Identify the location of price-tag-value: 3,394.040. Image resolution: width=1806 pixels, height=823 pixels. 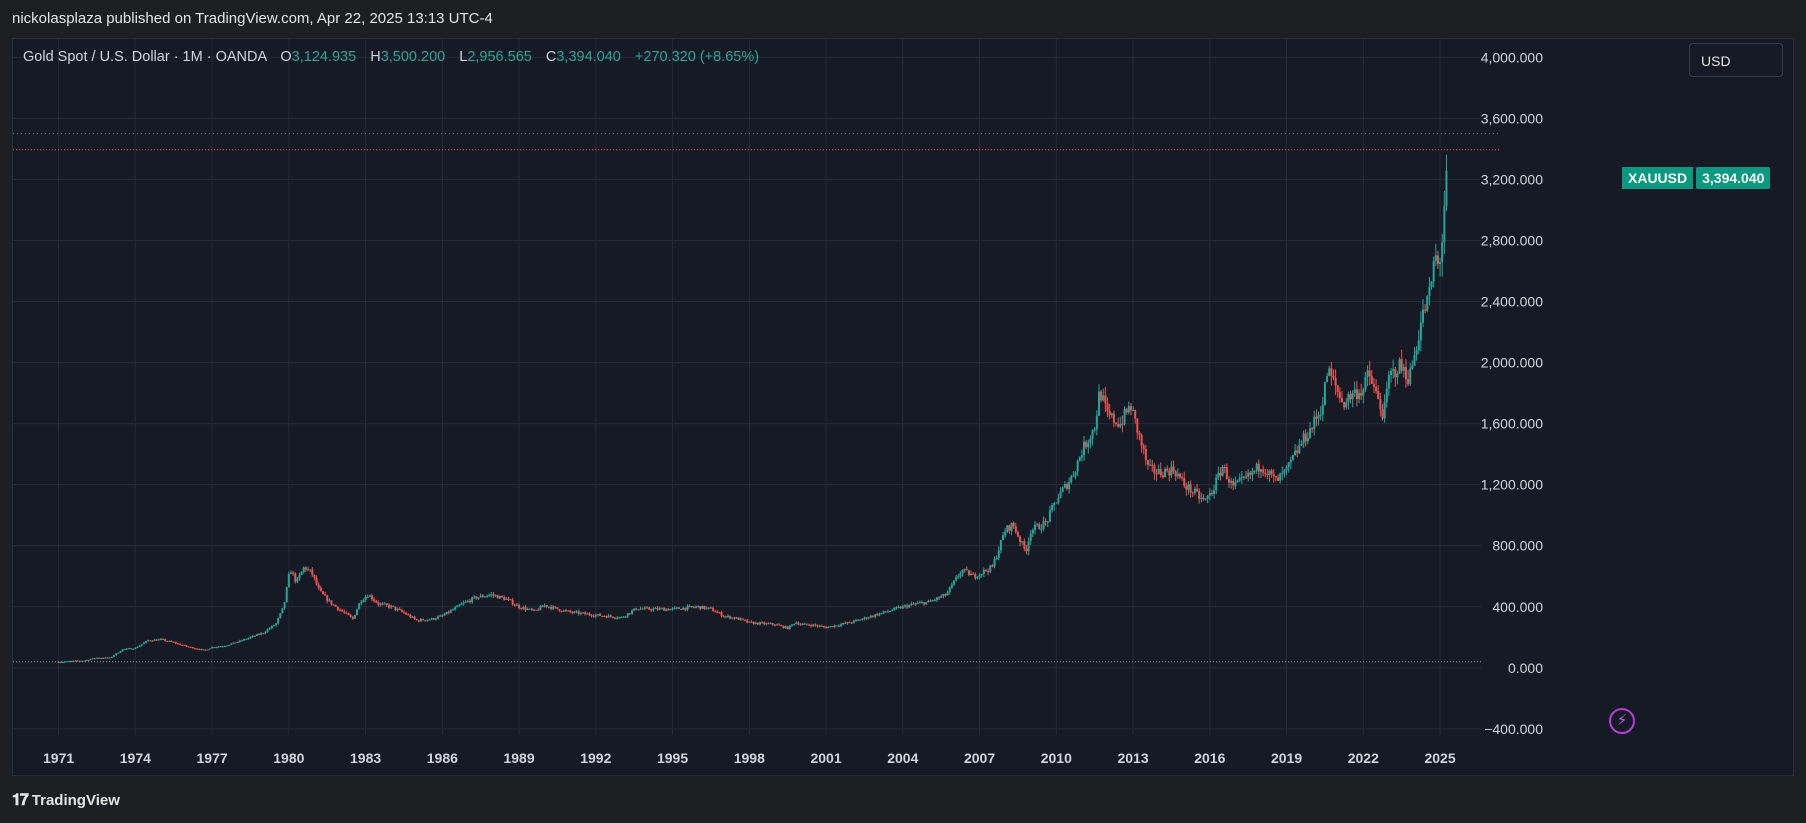
(1733, 178).